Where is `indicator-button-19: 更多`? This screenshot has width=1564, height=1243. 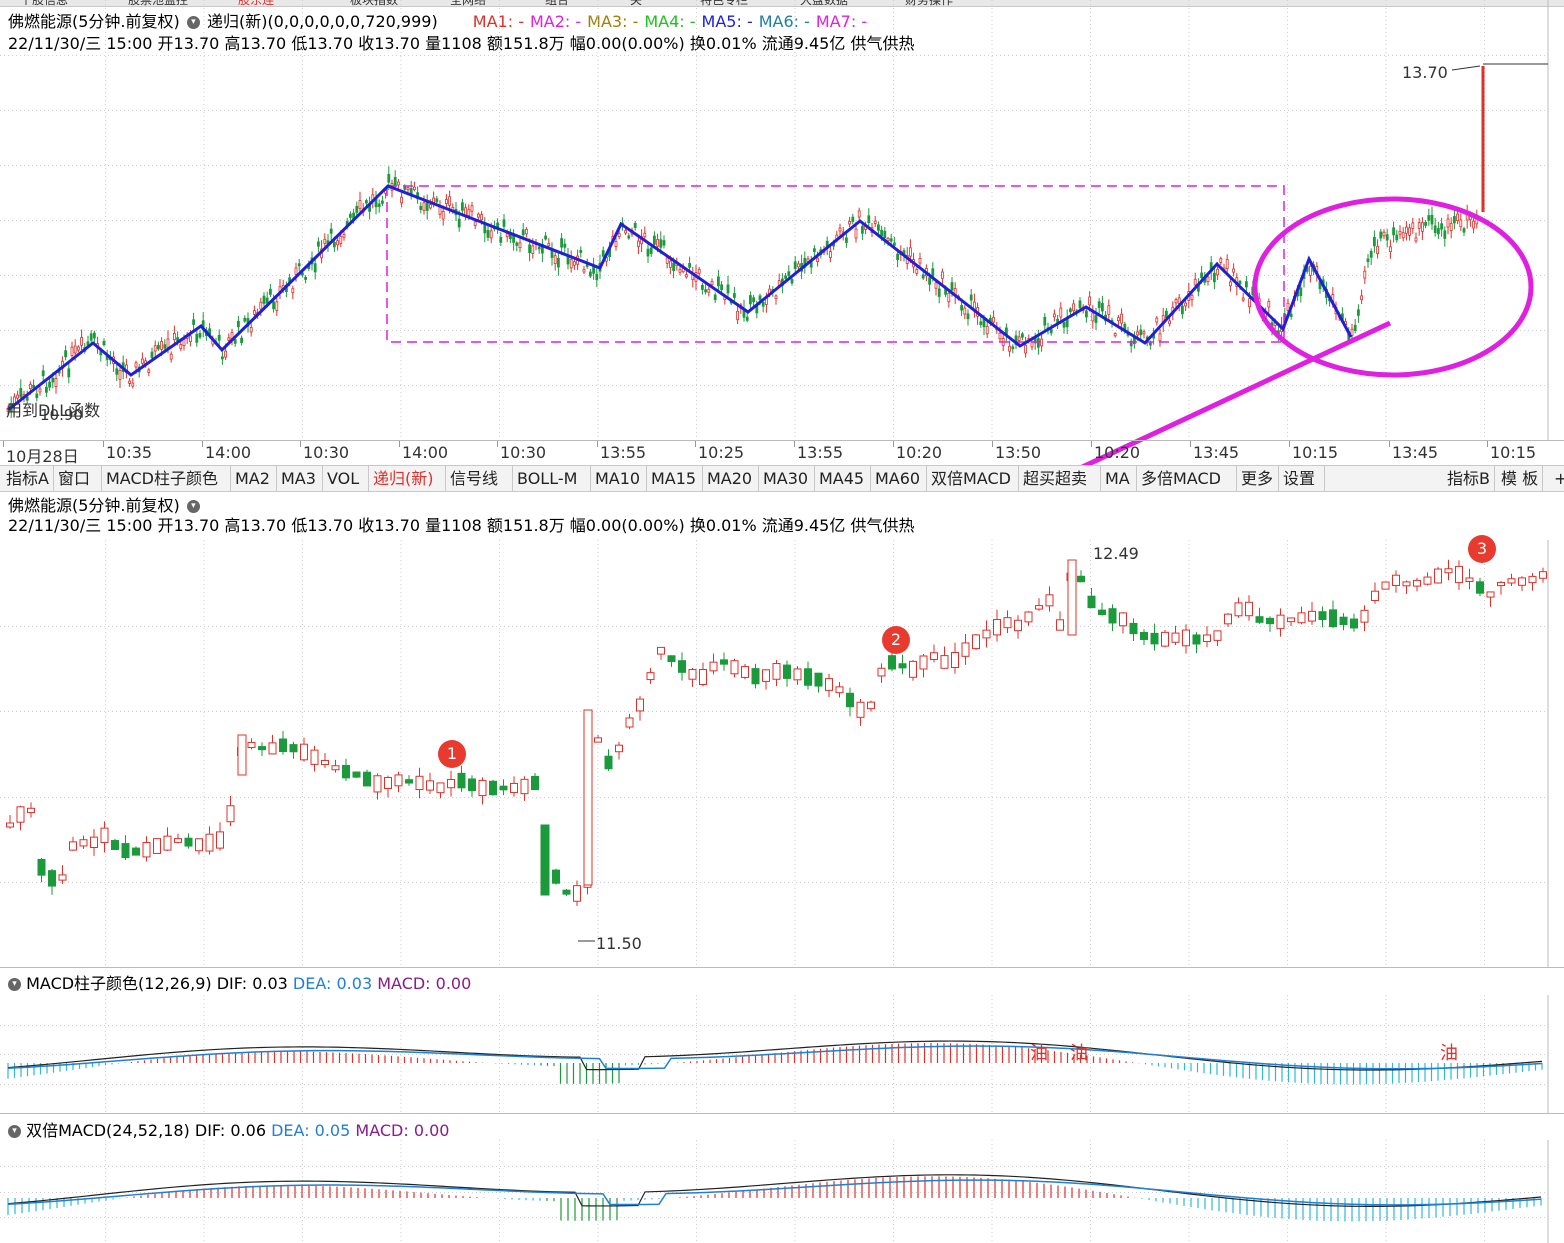
indicator-button-19: 更多 is located at coordinates (1258, 478).